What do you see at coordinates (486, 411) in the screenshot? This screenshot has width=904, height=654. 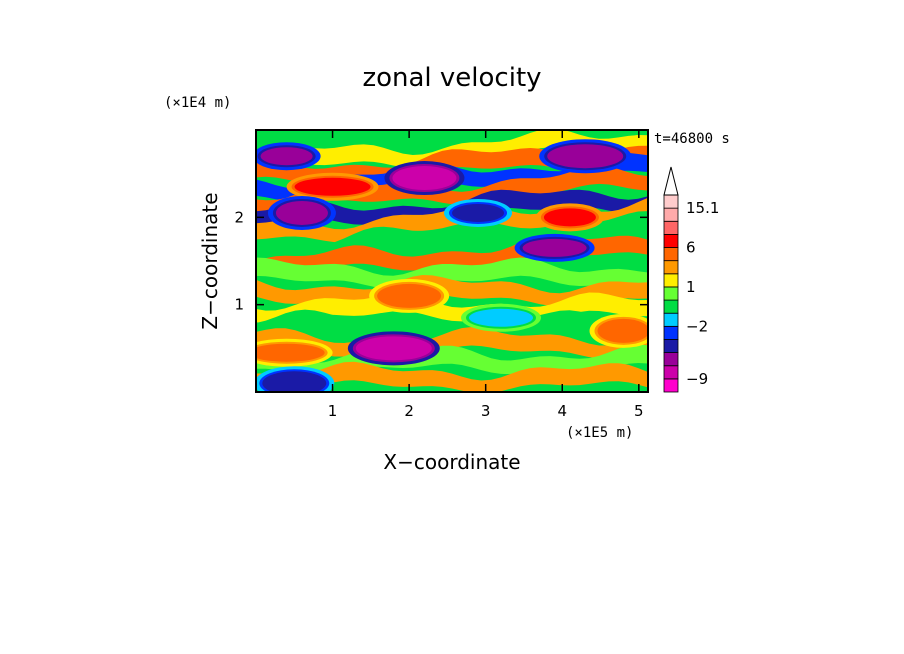 I see `x-tick-label: 3` at bounding box center [486, 411].